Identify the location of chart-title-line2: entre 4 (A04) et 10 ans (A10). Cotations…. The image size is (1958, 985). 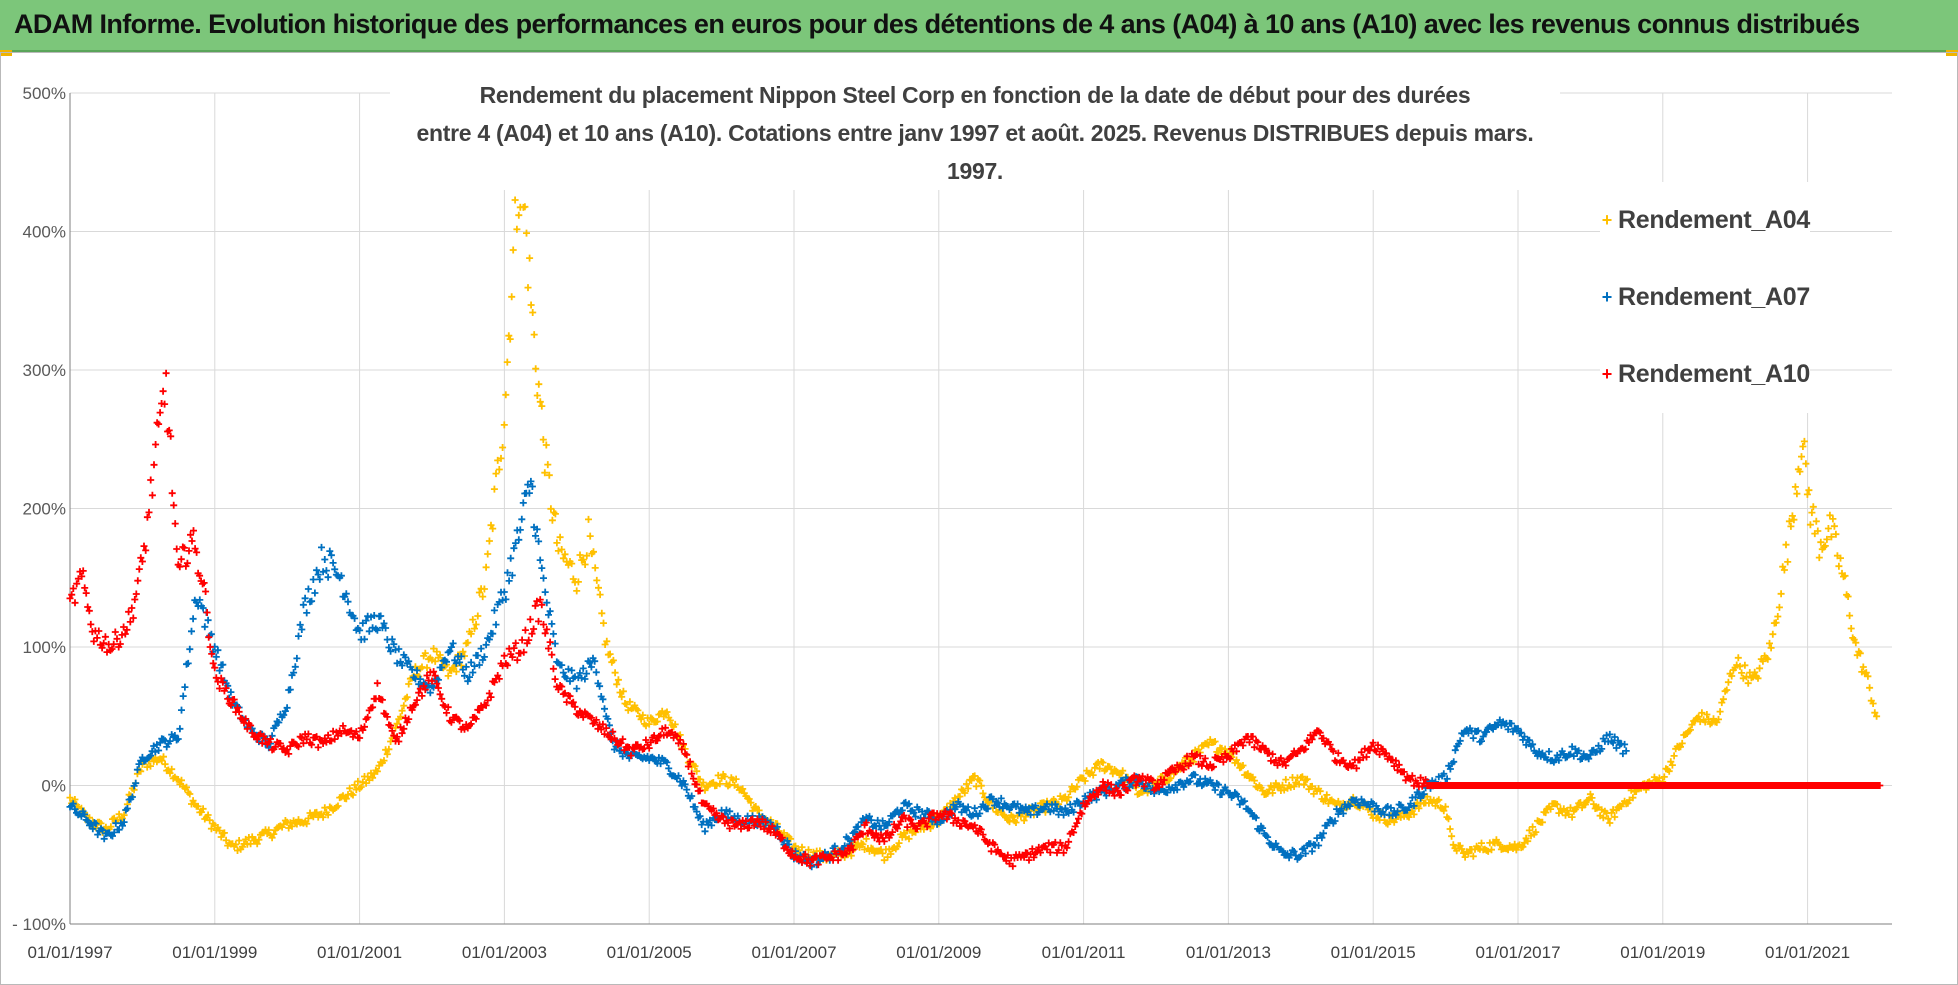
(975, 152).